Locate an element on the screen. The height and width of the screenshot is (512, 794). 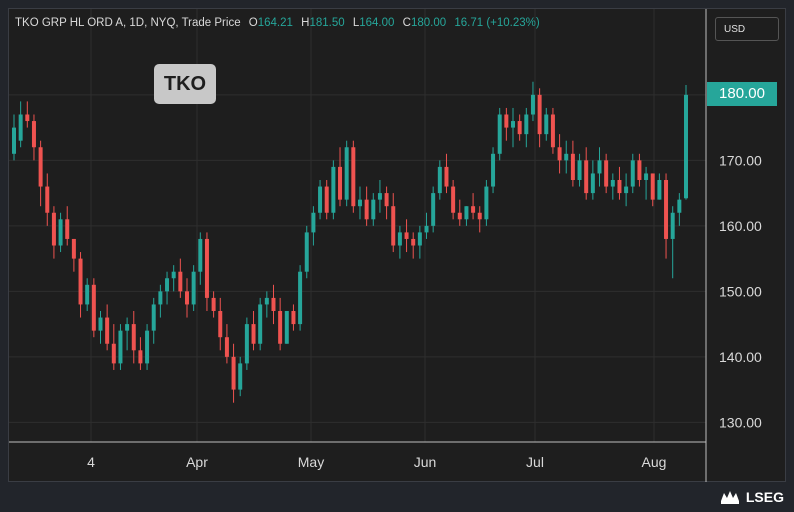
low-label: L is located at coordinates (356, 23).